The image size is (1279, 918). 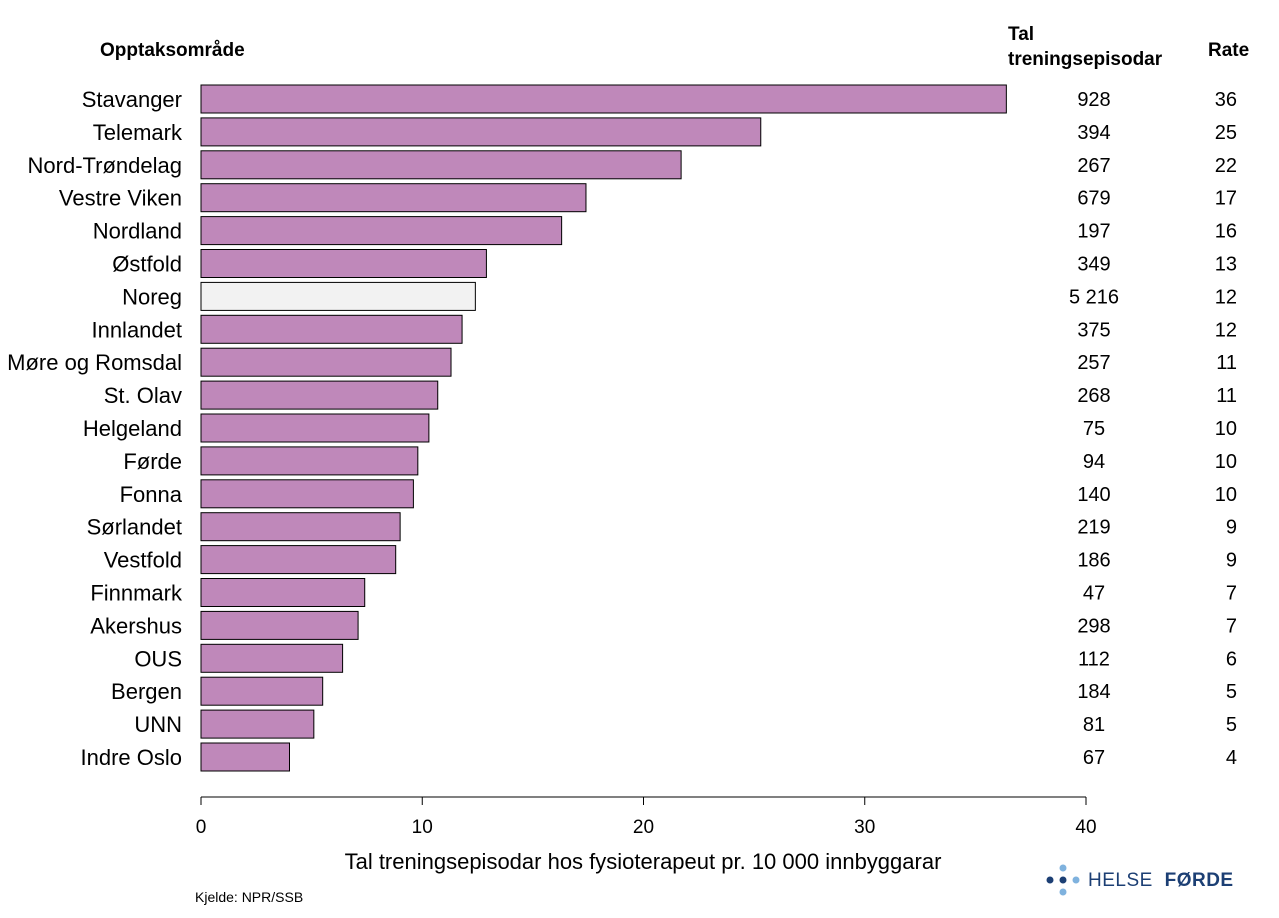 I want to click on rate-value: 16, so click(x=1226, y=232).